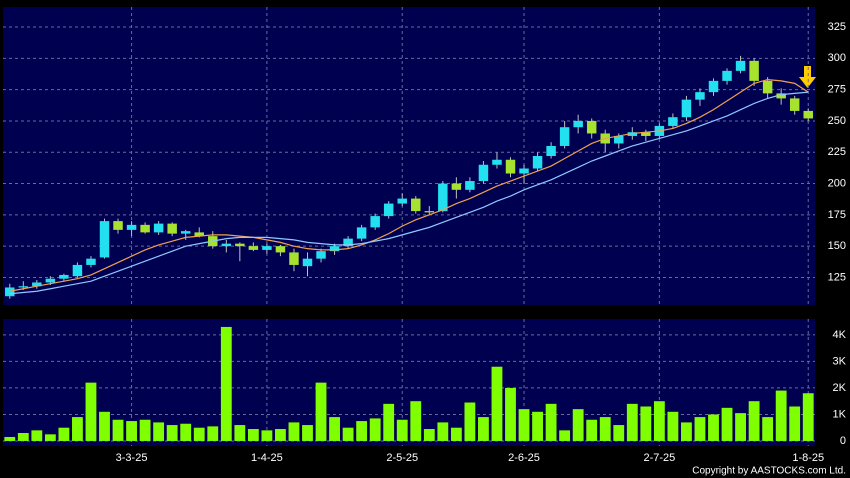 The height and width of the screenshot is (478, 850). Describe the element at coordinates (837, 183) in the screenshot. I see `y-tick-label: 200` at that location.